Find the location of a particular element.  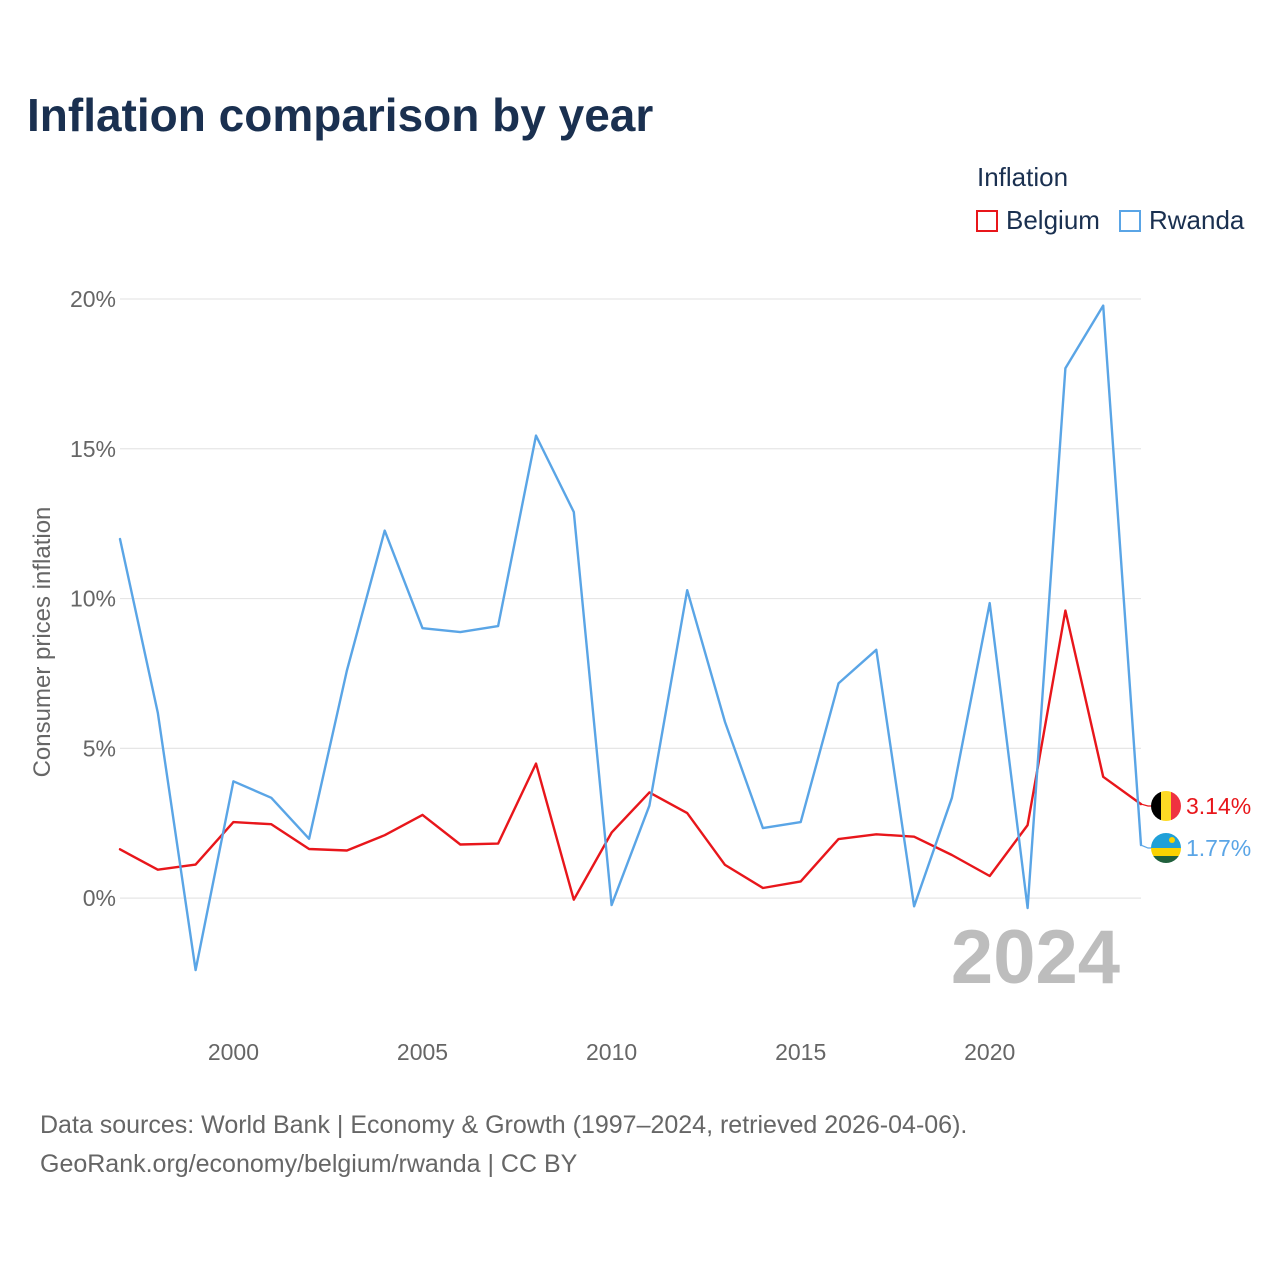

y-tick-label: 15% is located at coordinates (93, 449).